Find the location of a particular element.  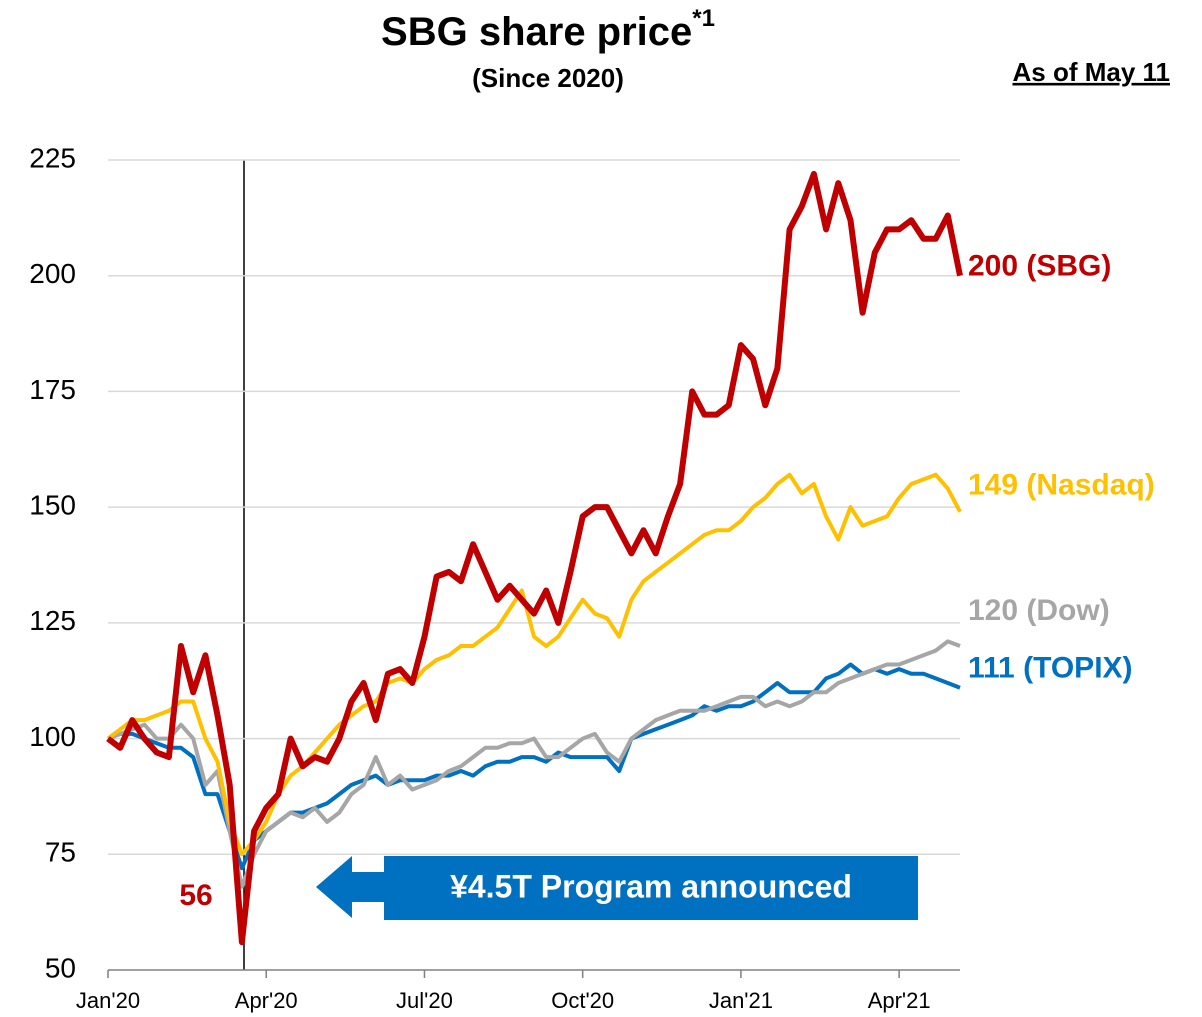

event-label: ¥4.5T Program announced is located at coordinates (651, 886).